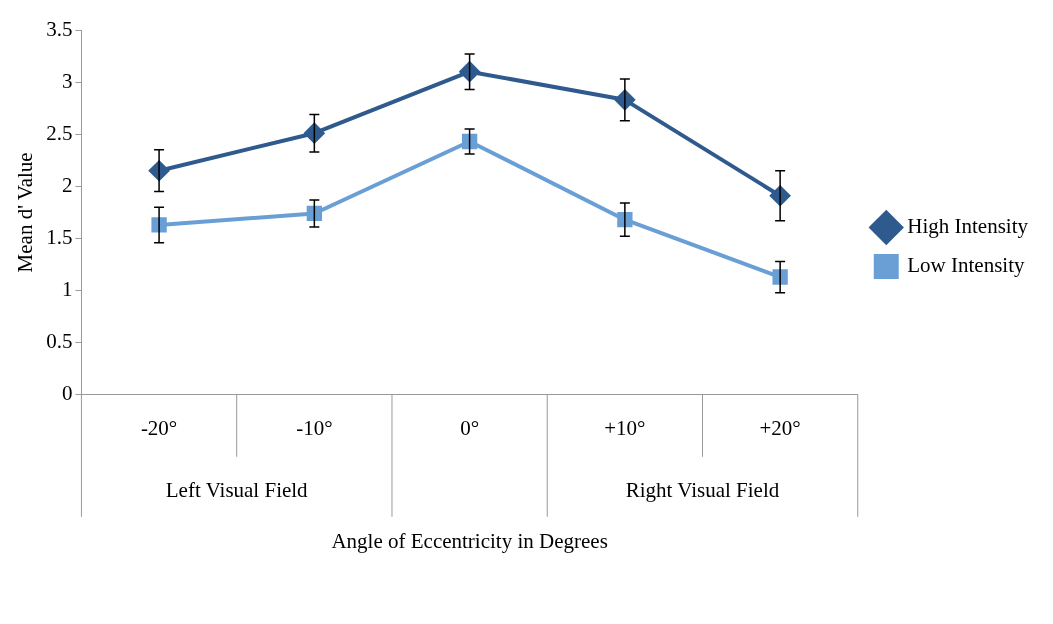 This screenshot has width=1053, height=624. What do you see at coordinates (59, 132) in the screenshot?
I see `y-tick-label: 2.5` at bounding box center [59, 132].